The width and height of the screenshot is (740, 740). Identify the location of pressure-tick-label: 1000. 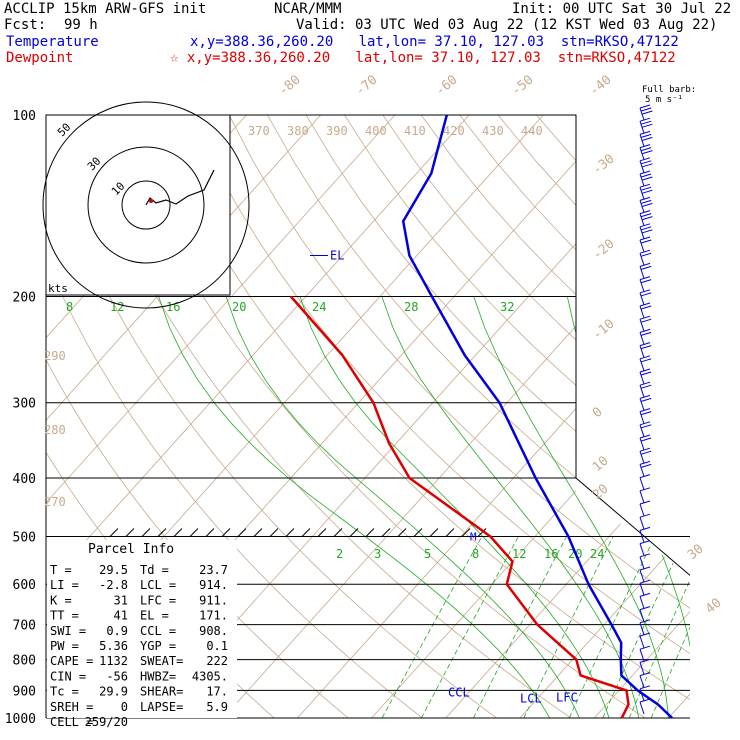
(20, 719).